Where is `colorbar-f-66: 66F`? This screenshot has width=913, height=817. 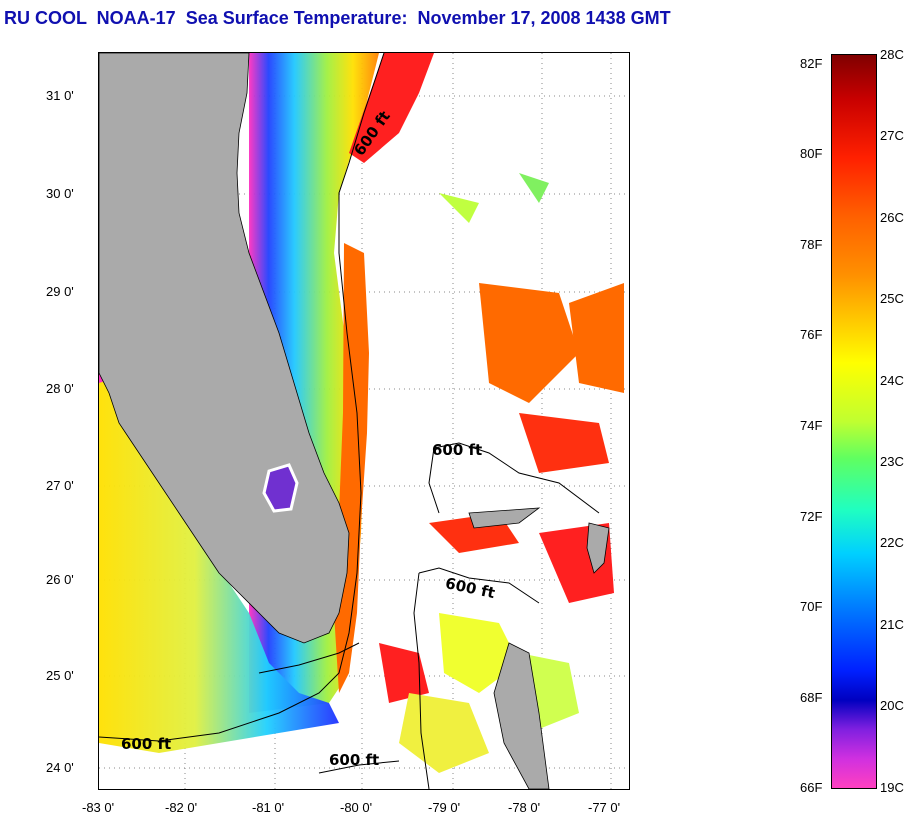
colorbar-f-66: 66F is located at coordinates (811, 787).